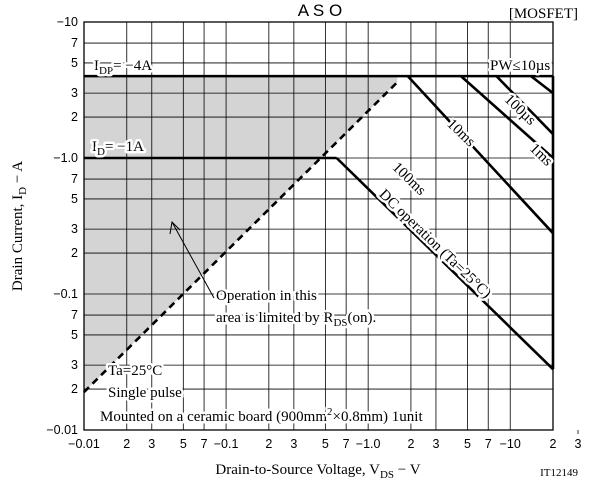 Image resolution: width=591 pixels, height=491 pixels. I want to click on series-label: IDP= −4A, so click(123, 67).